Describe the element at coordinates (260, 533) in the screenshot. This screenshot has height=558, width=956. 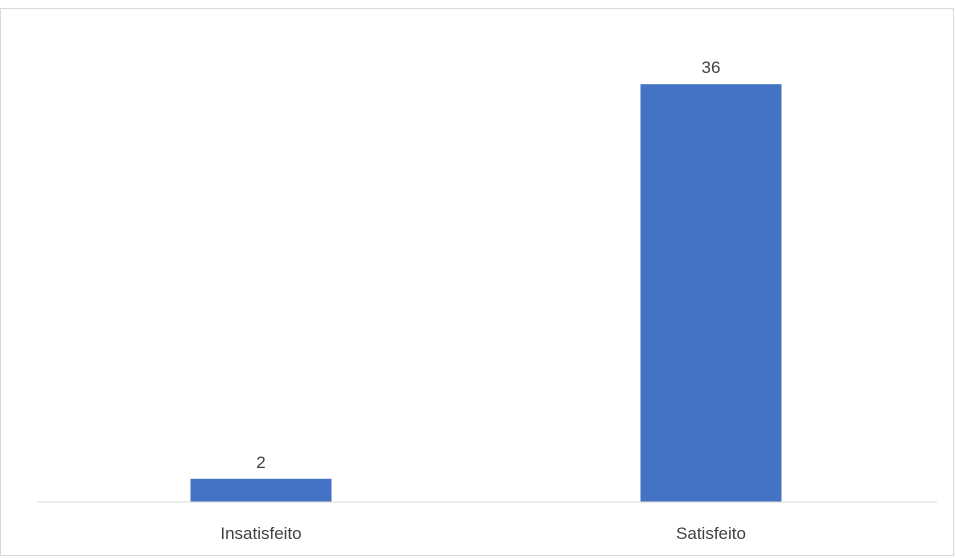
I see `x-tick-label-insatisfeito: Insatisfeito` at that location.